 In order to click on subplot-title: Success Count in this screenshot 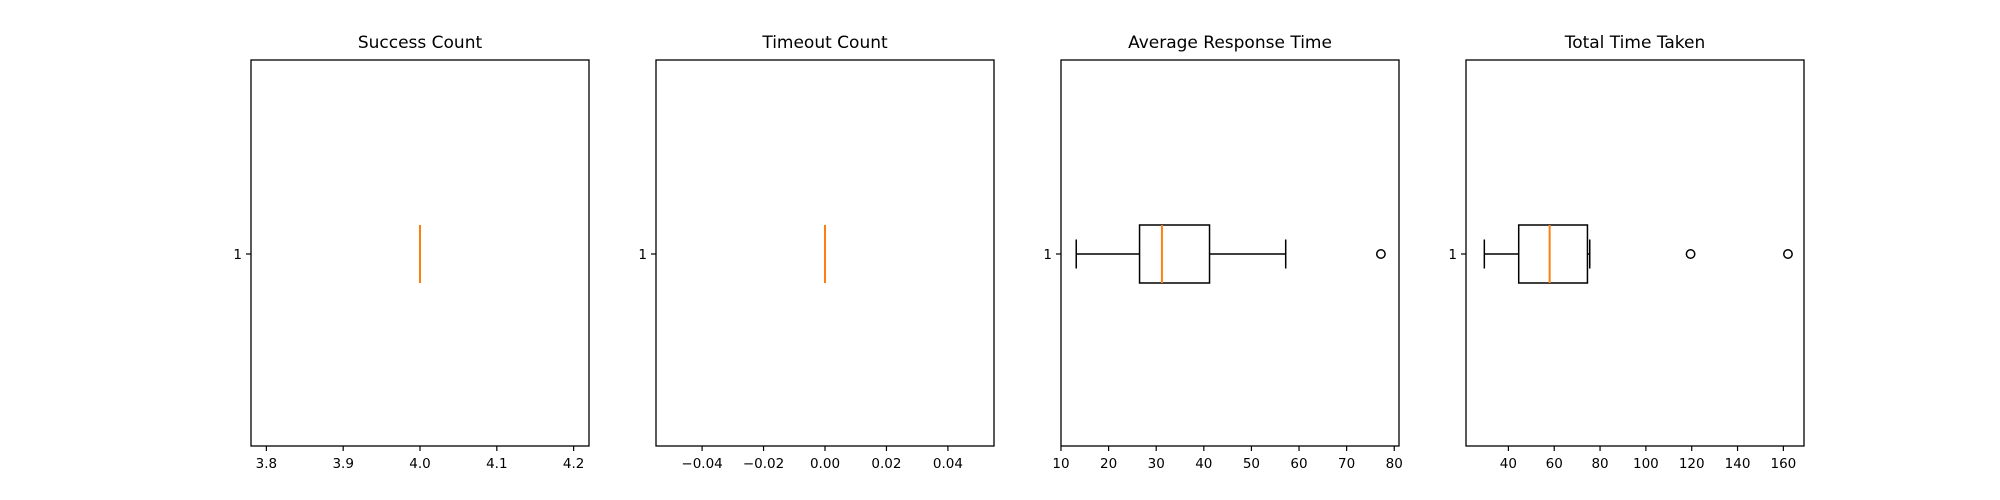, I will do `click(420, 43)`.